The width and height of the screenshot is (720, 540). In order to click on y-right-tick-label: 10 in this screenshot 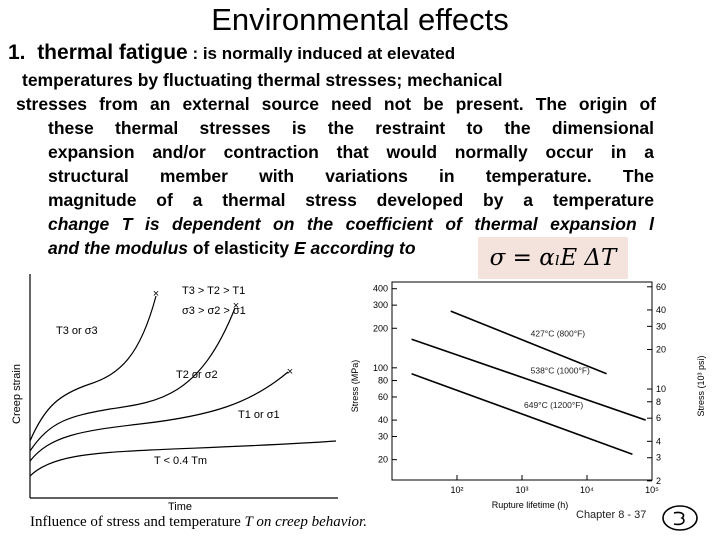, I will do `click(661, 389)`.